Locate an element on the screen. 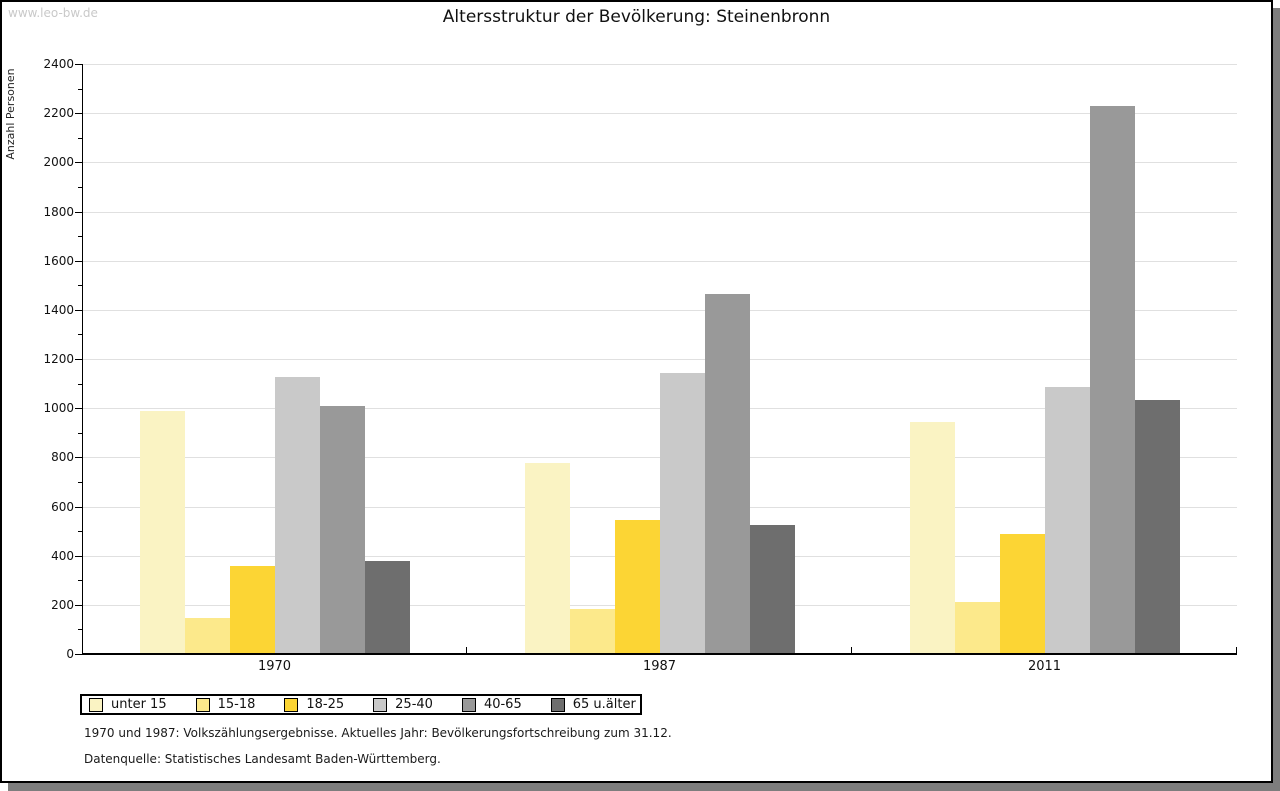 This screenshot has width=1280, height=791. gridline-2000 is located at coordinates (659, 163).